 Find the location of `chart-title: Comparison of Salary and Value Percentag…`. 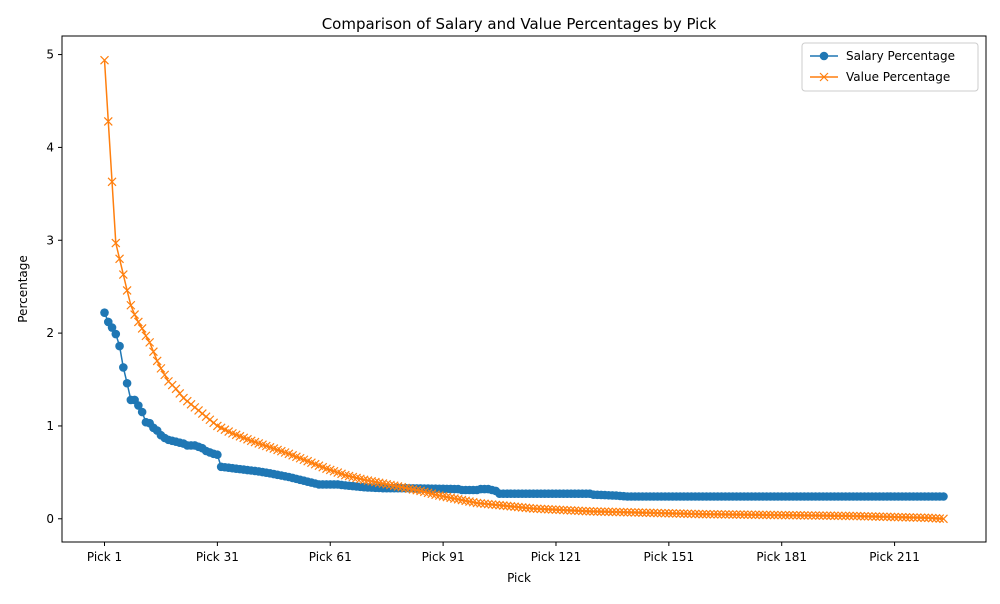

chart-title: Comparison of Salary and Value Percentag… is located at coordinates (519, 24).